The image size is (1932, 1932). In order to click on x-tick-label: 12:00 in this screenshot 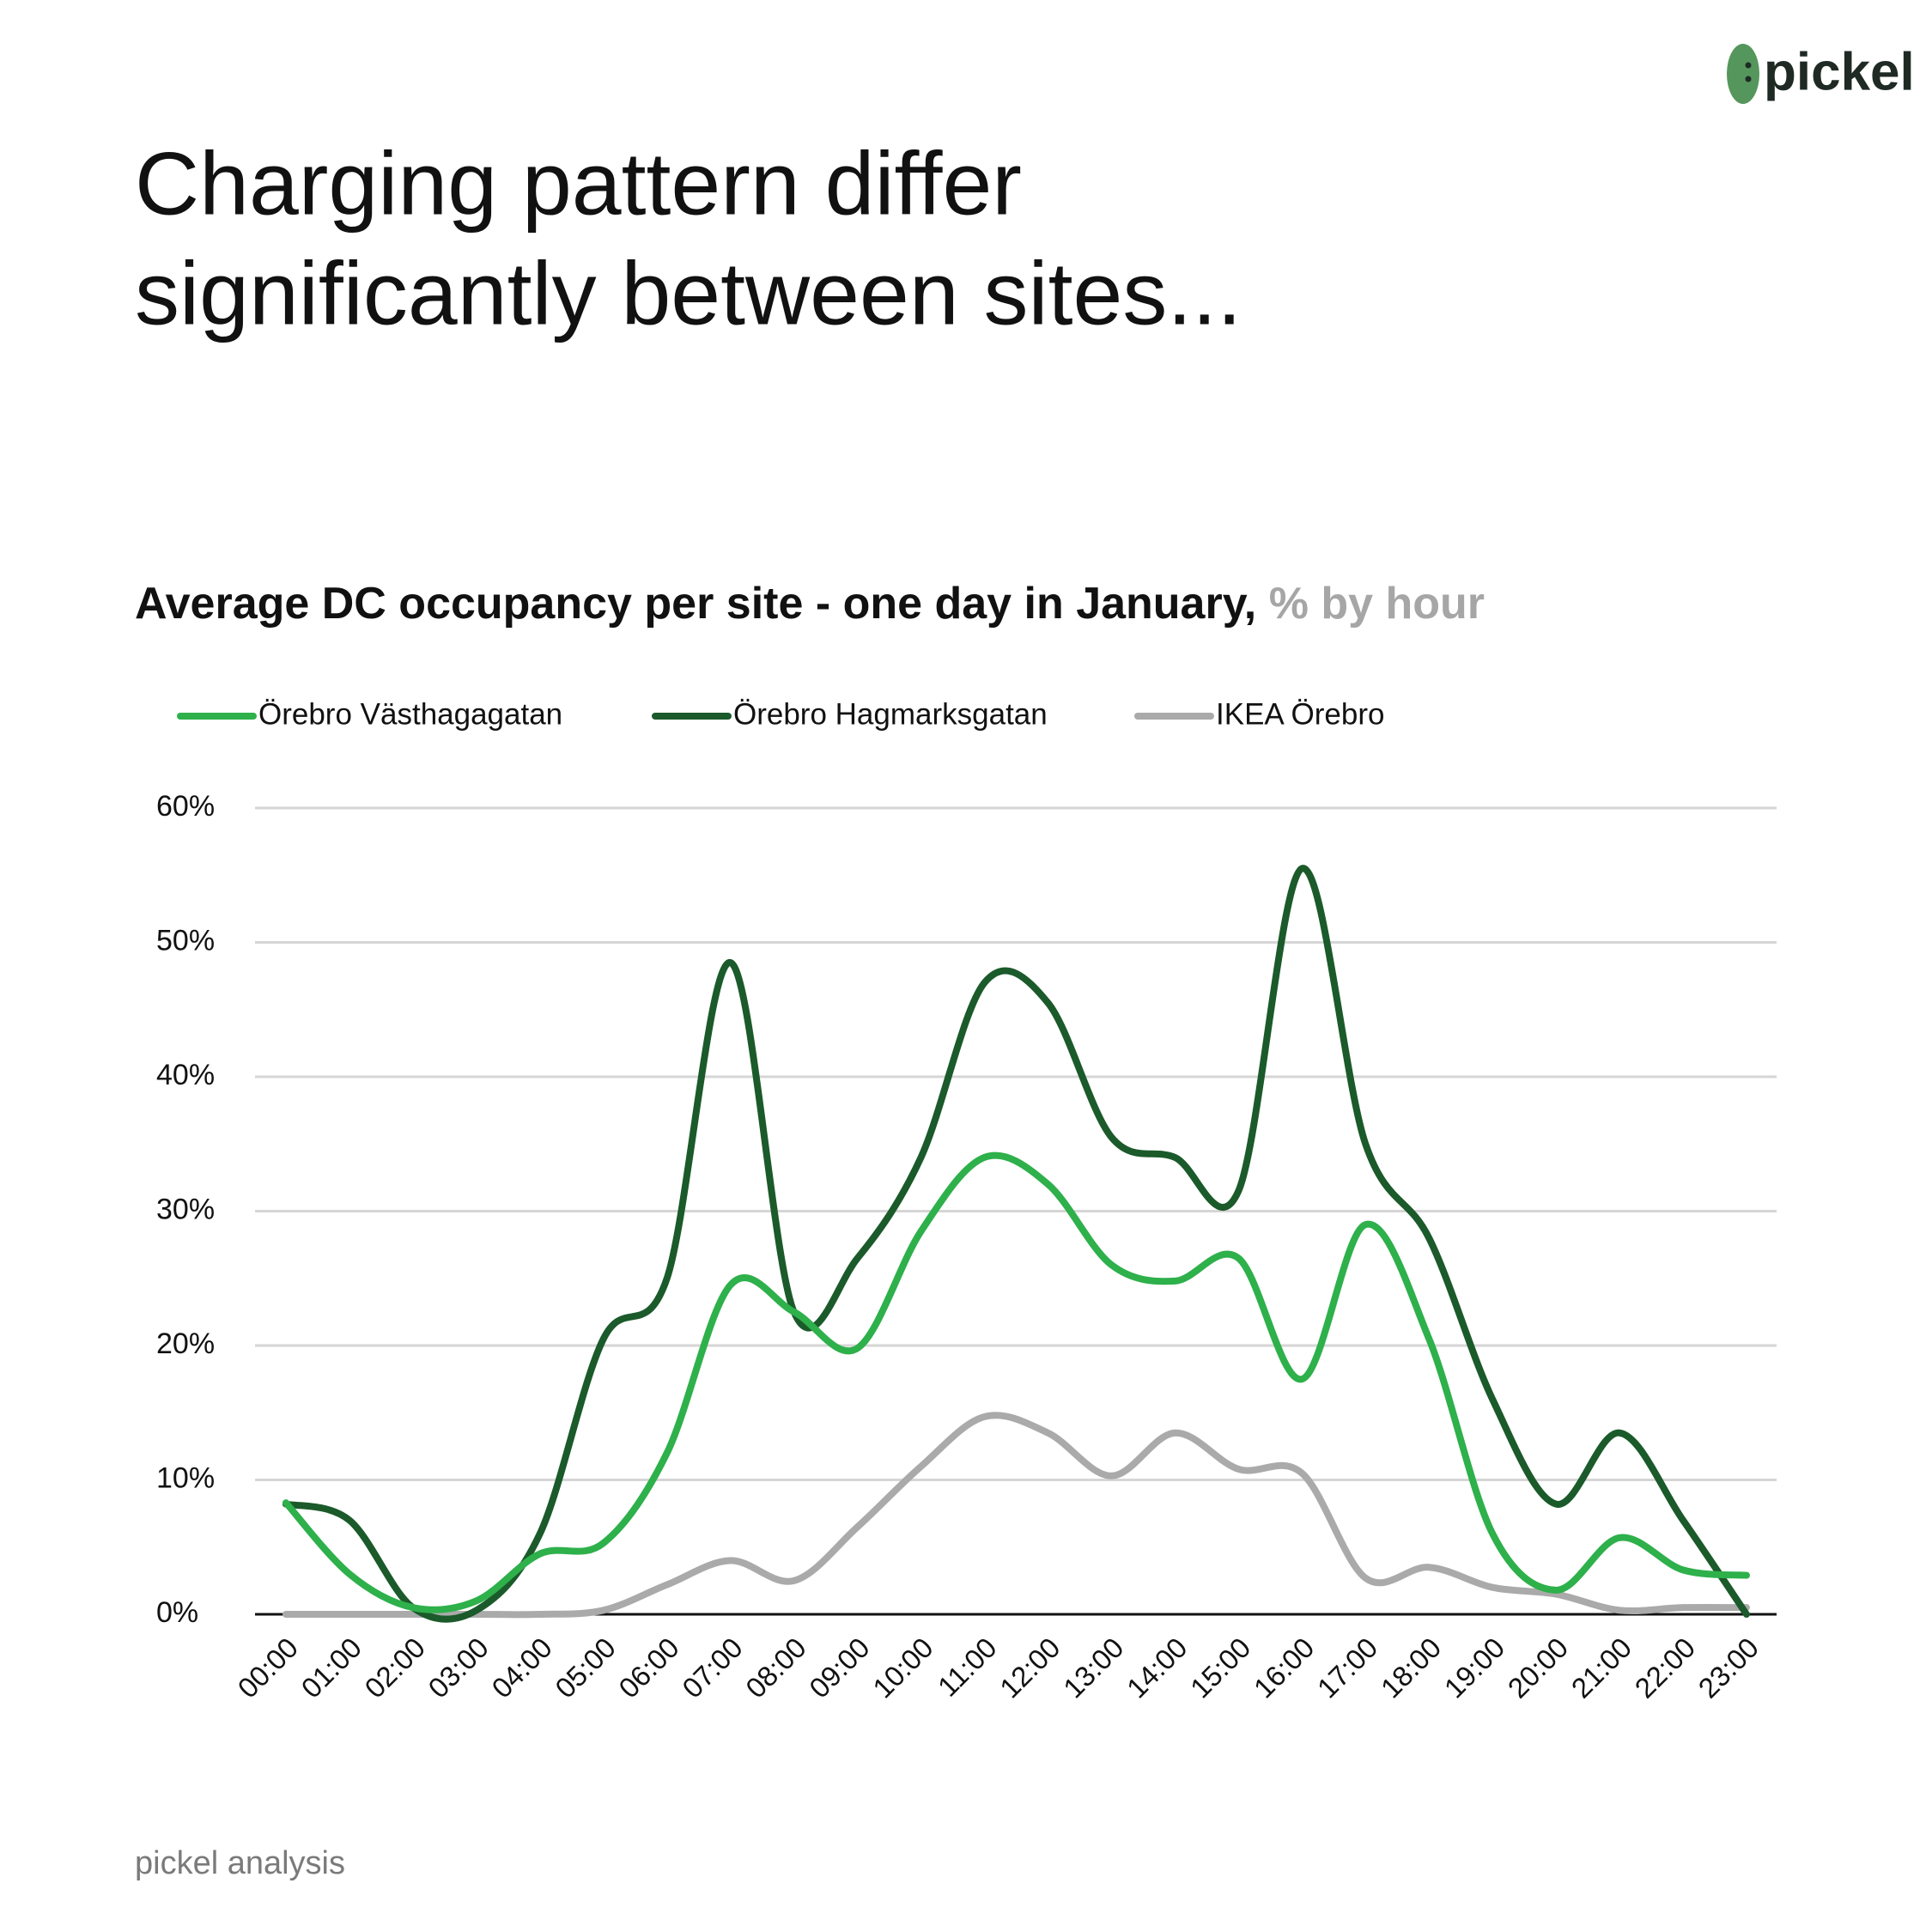, I will do `click(1030, 1667)`.